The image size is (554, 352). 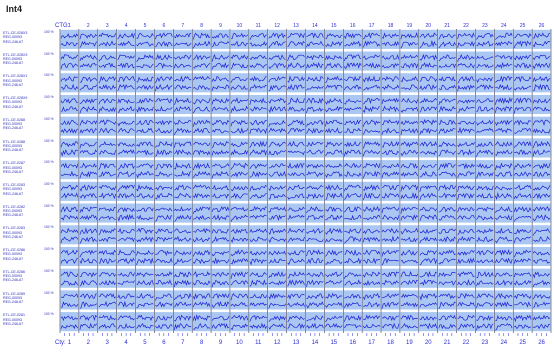 I want to click on bottom-col-number: 18, so click(x=390, y=343).